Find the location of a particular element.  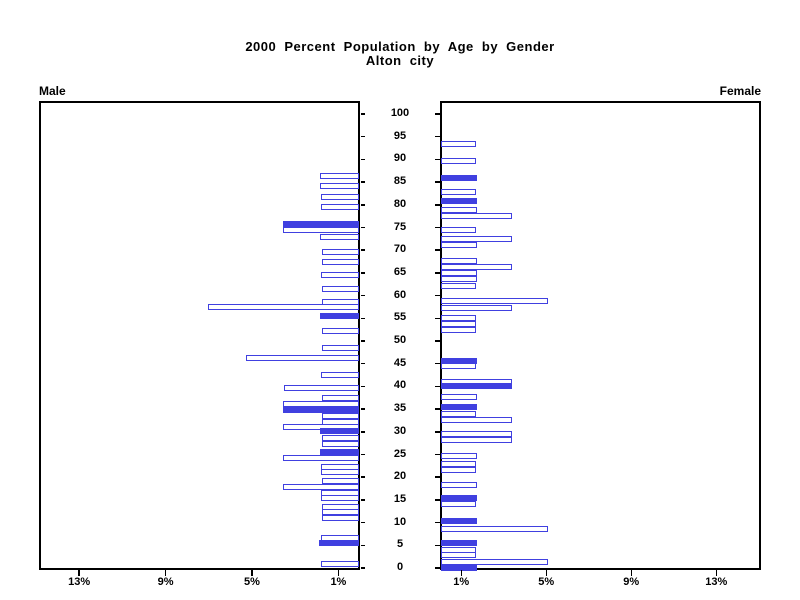

age-axis-label: 100 is located at coordinates (400, 113).